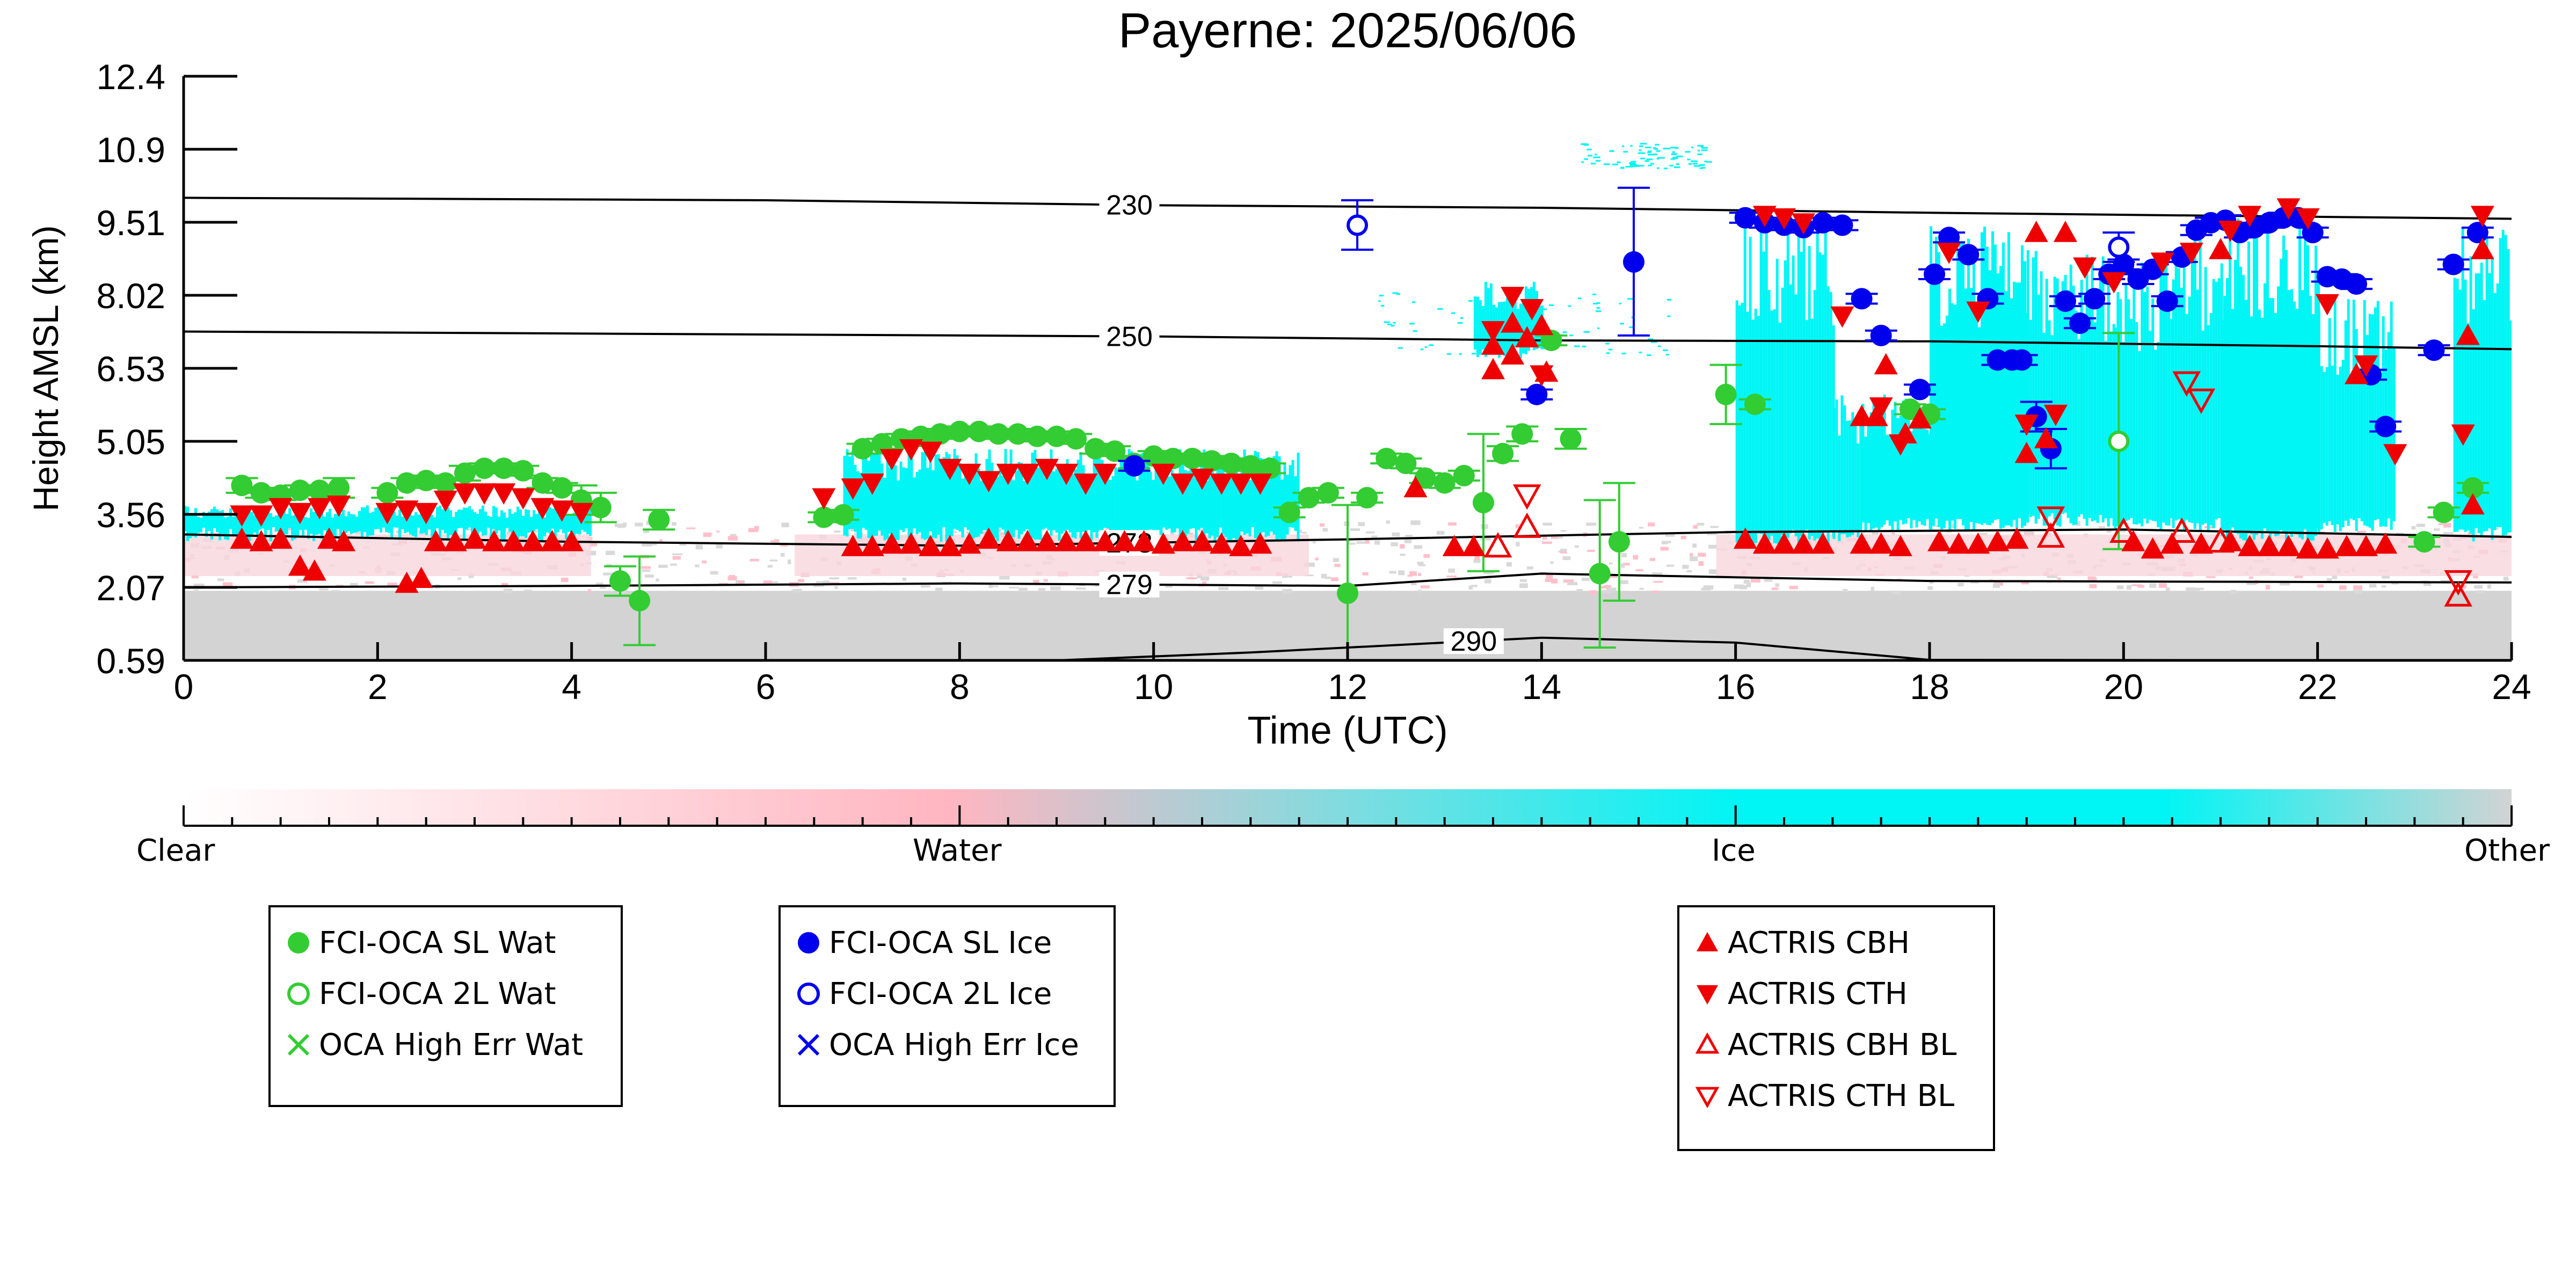 Image resolution: width=2576 pixels, height=1288 pixels. Describe the element at coordinates (437, 942) in the screenshot. I see `legend-label: FCI-OCA SL Wat` at that location.